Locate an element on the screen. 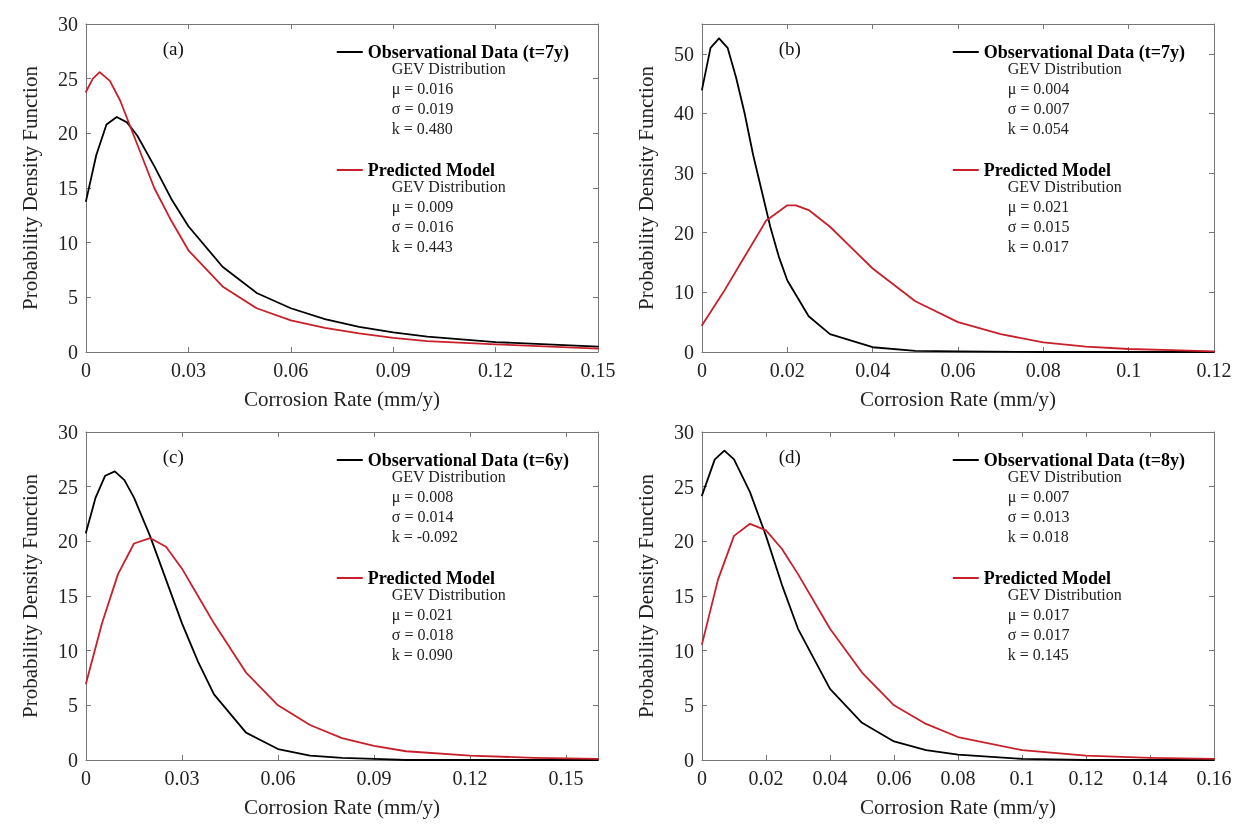 The width and height of the screenshot is (1244, 836). y-tick-label: 40 is located at coordinates (684, 113).